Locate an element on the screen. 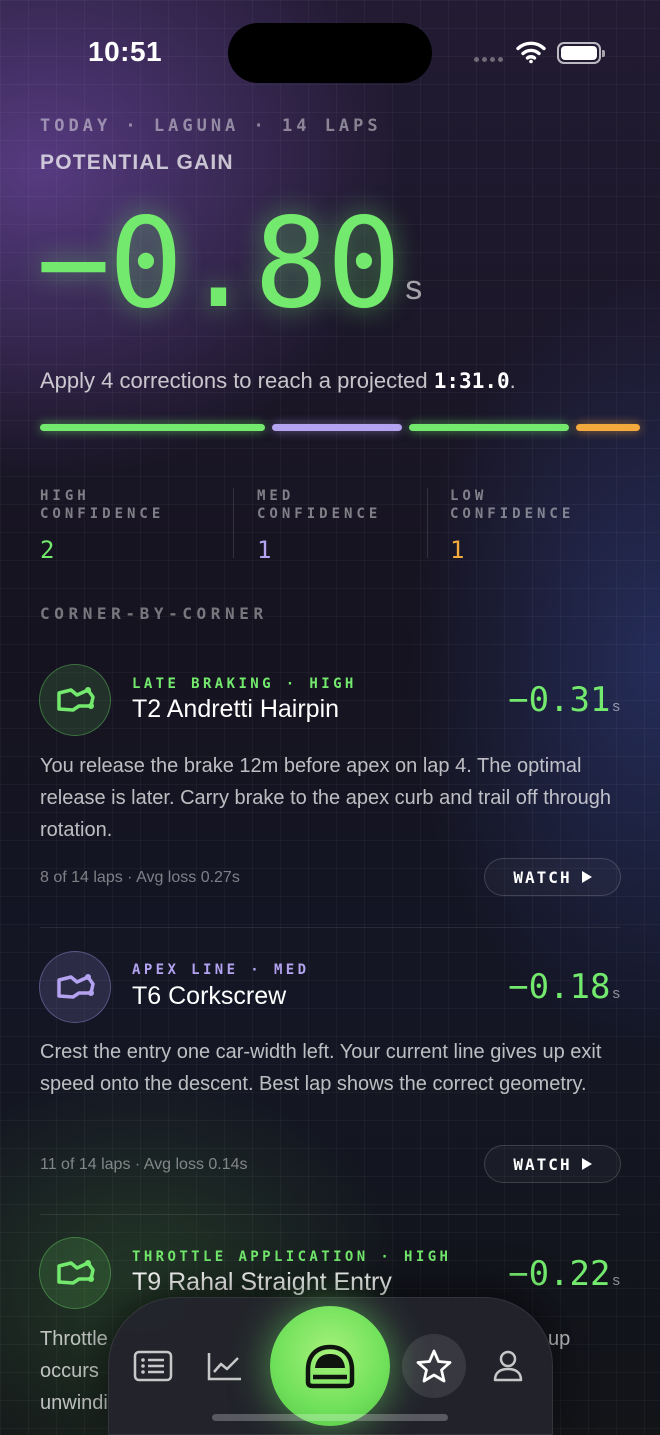  session-kicker: TODAY · LAGUNA · 14 LAPS is located at coordinates (211, 126).